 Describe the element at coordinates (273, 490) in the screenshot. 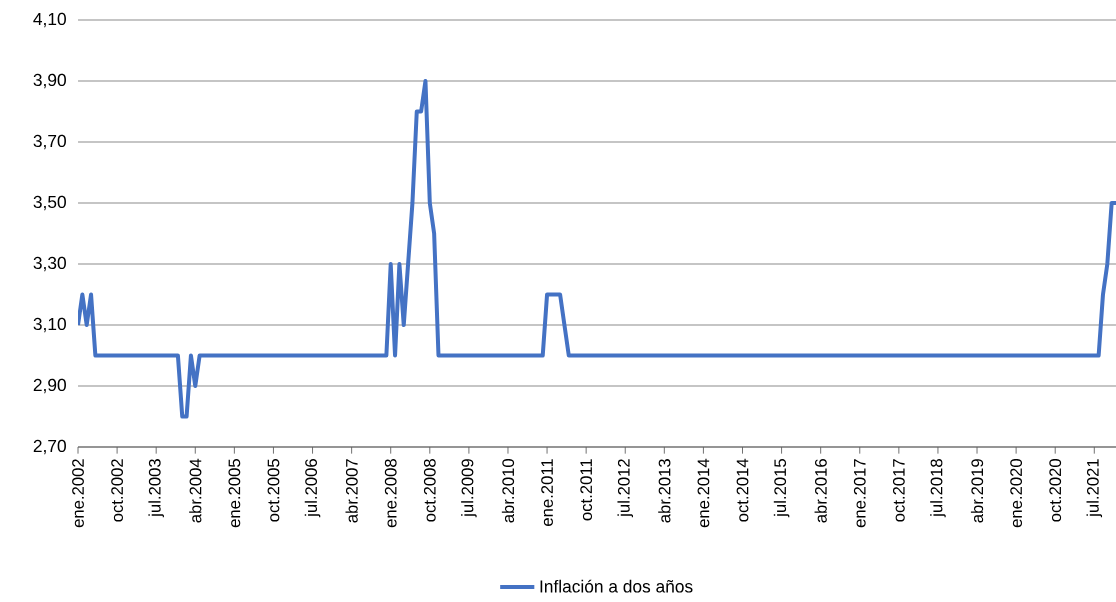

I see `x-tick-label: oct.2005` at that location.